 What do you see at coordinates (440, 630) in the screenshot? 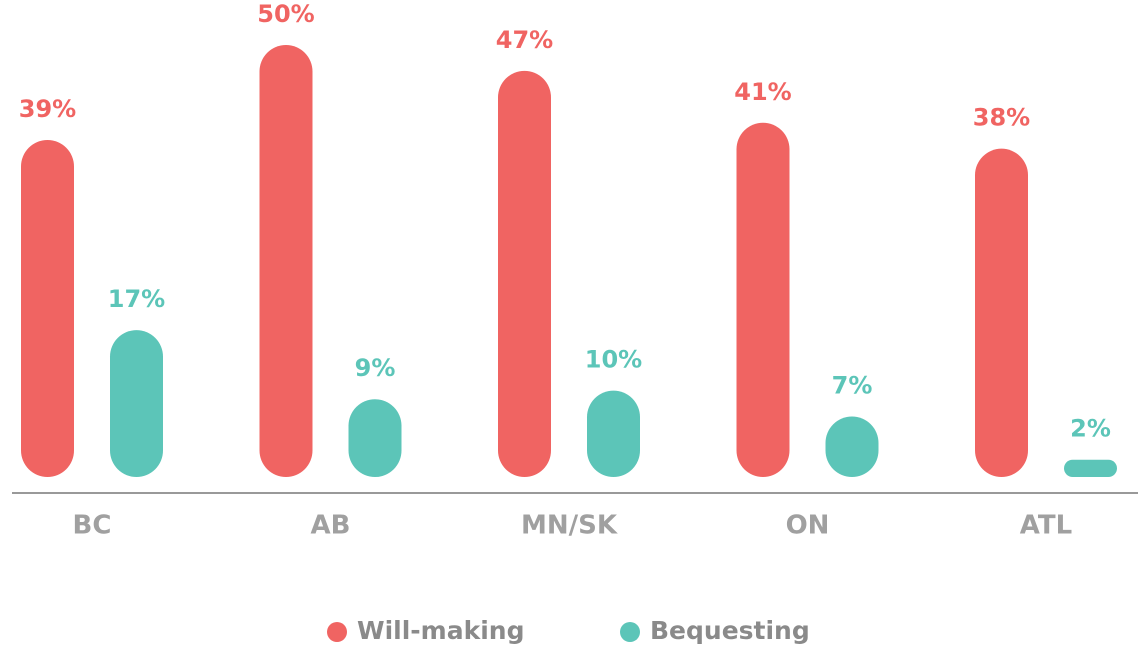
I see `legend-label: Will-making` at bounding box center [440, 630].